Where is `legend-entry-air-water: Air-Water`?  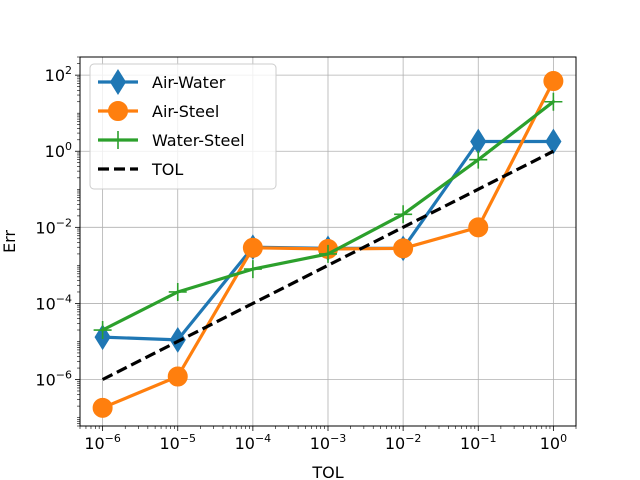 legend-entry-air-water: Air-Water is located at coordinates (162, 82).